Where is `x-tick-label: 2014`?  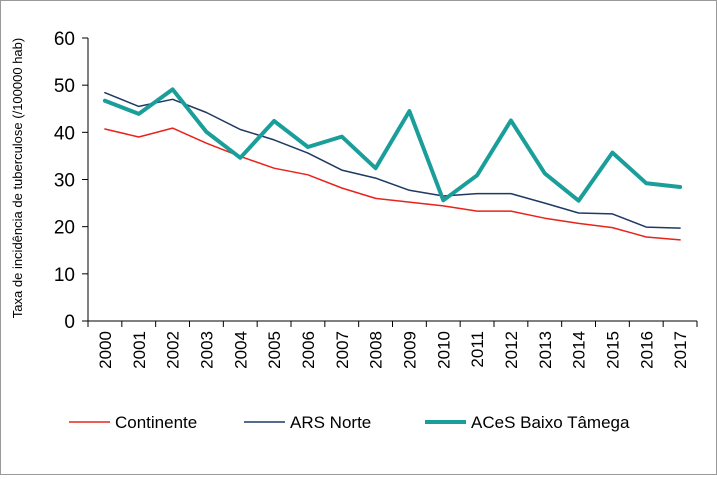 x-tick-label: 2014 is located at coordinates (579, 350).